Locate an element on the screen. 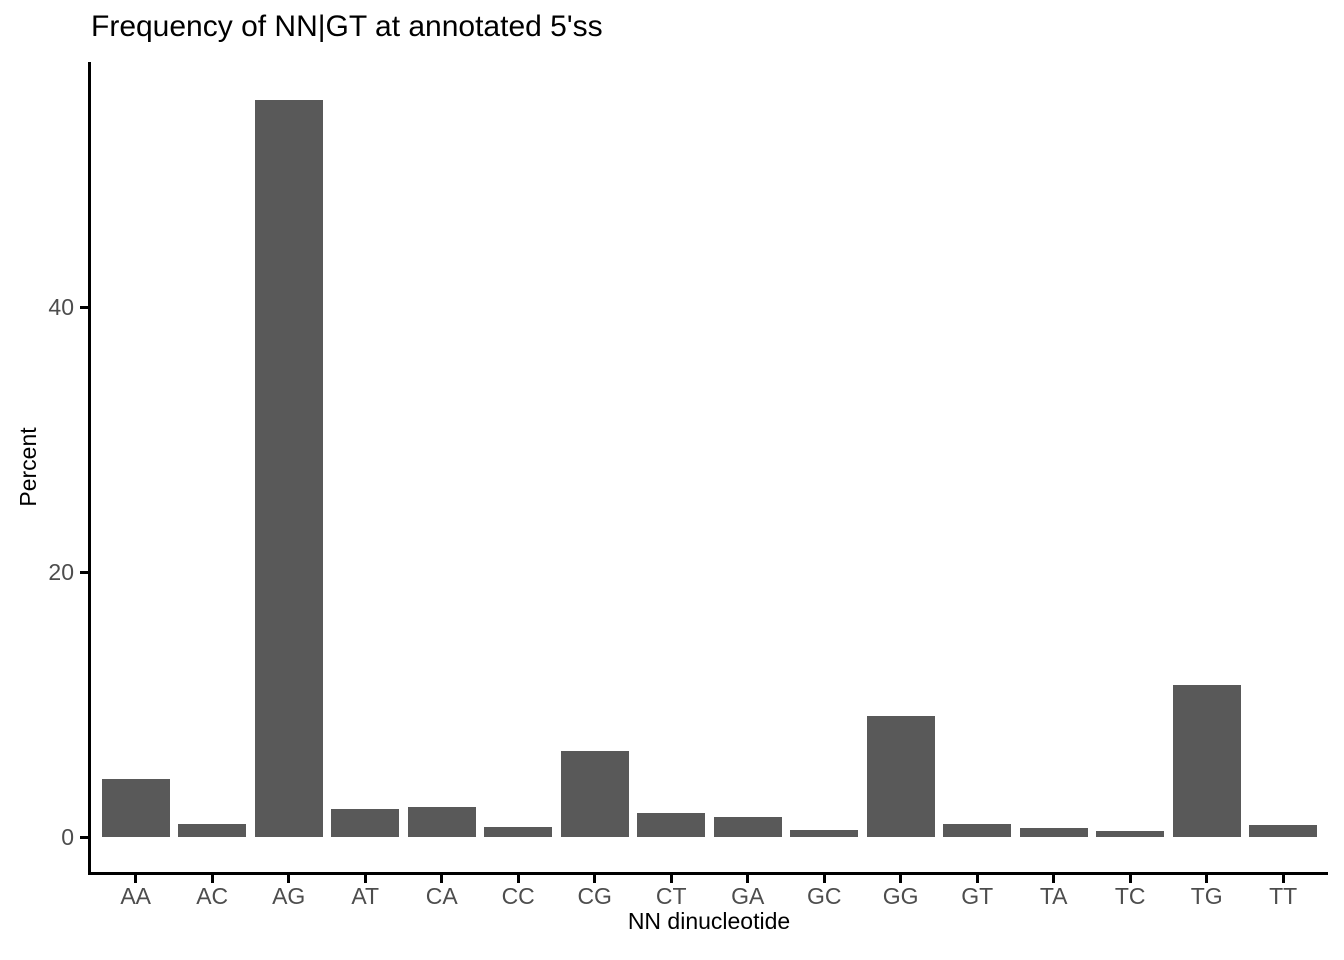 The height and width of the screenshot is (960, 1344). x-tick-mark-TT is located at coordinates (1283, 879).